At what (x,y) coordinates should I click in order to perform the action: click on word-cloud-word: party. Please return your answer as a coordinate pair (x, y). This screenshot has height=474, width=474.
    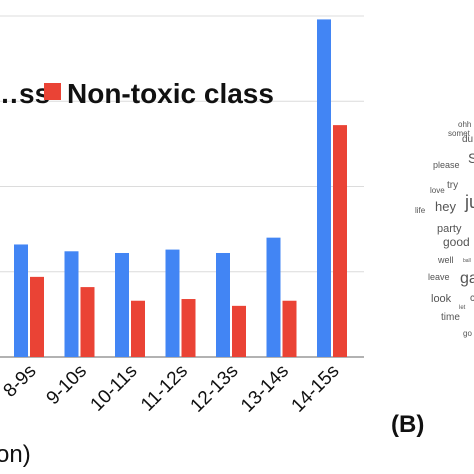
    Looking at the image, I should click on (449, 229).